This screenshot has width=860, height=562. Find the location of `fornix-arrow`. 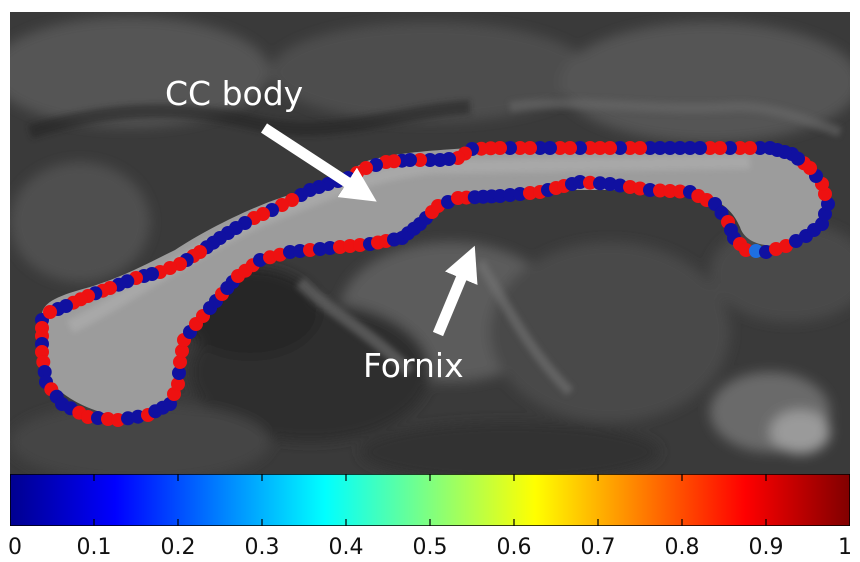

fornix-arrow is located at coordinates (455, 291).